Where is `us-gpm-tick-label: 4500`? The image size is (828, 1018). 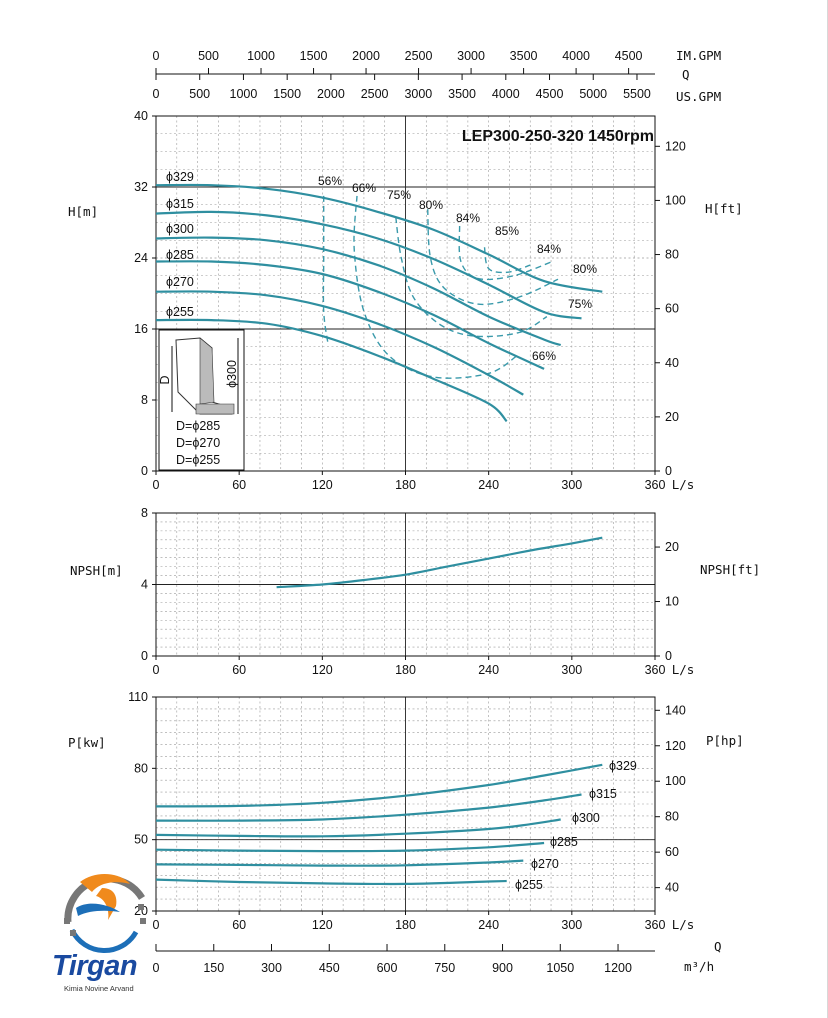 us-gpm-tick-label: 4500 is located at coordinates (550, 94).